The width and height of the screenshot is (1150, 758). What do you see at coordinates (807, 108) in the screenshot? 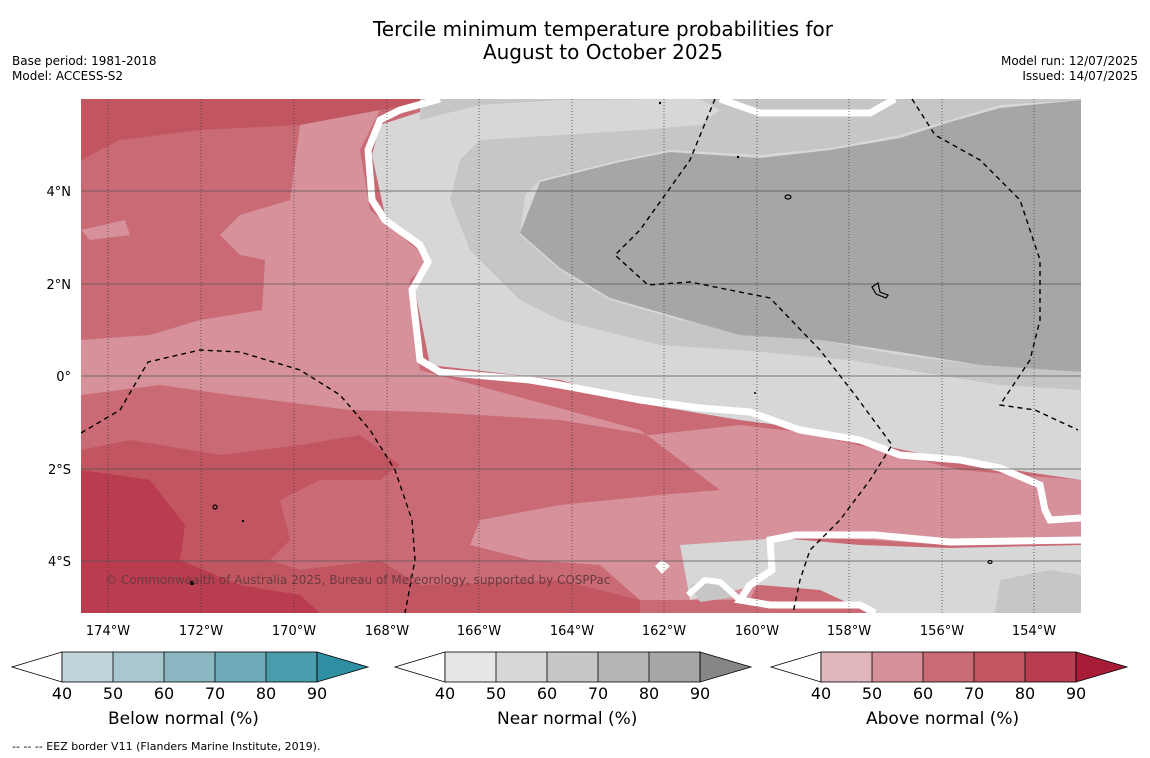
I see `tercile-boundary-top` at bounding box center [807, 108].